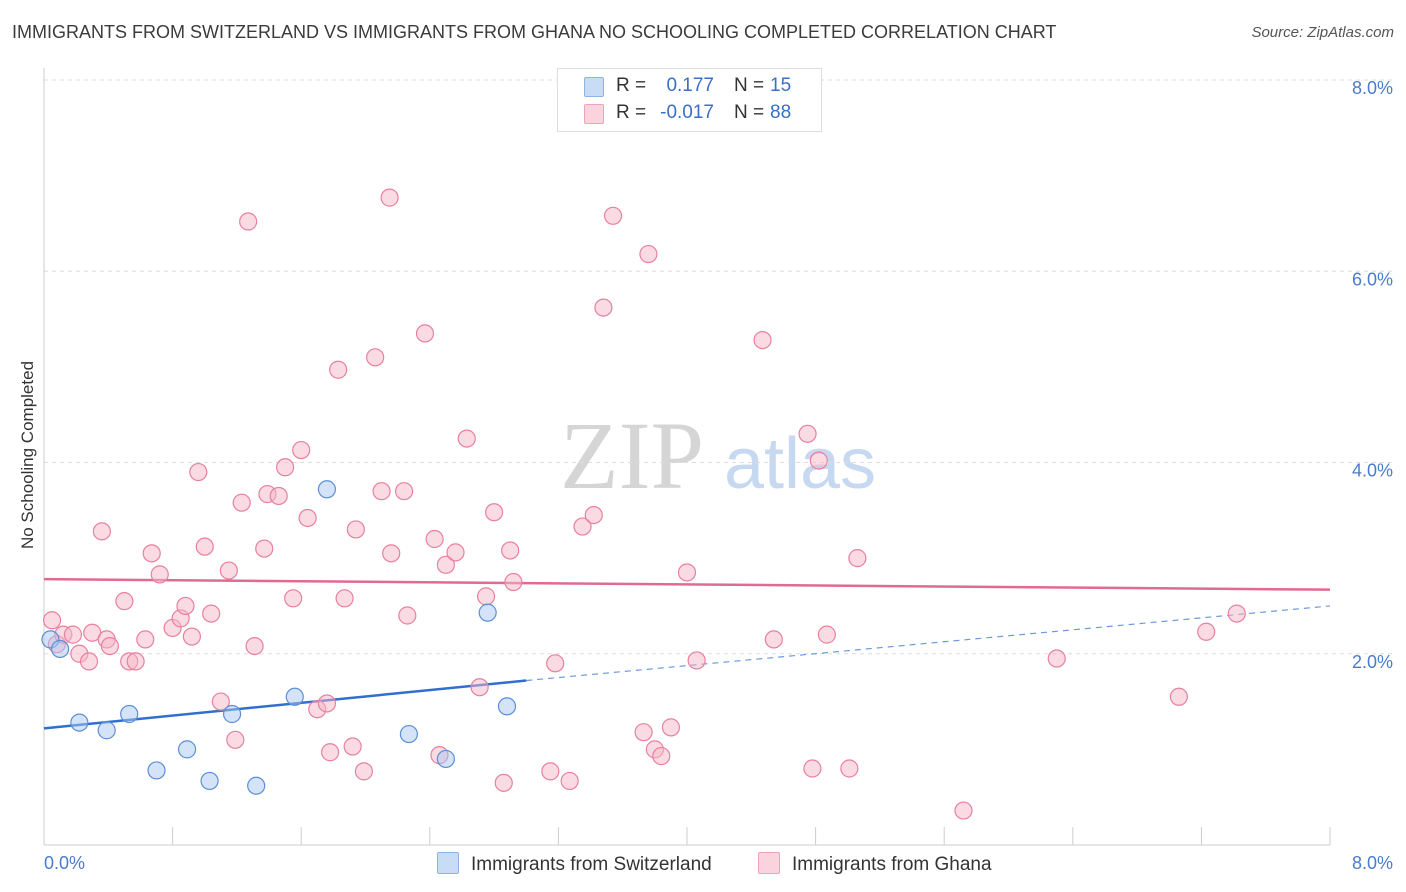  Describe the element at coordinates (718, 455) in the screenshot. I see `watermark: ZIP atlas` at that location.